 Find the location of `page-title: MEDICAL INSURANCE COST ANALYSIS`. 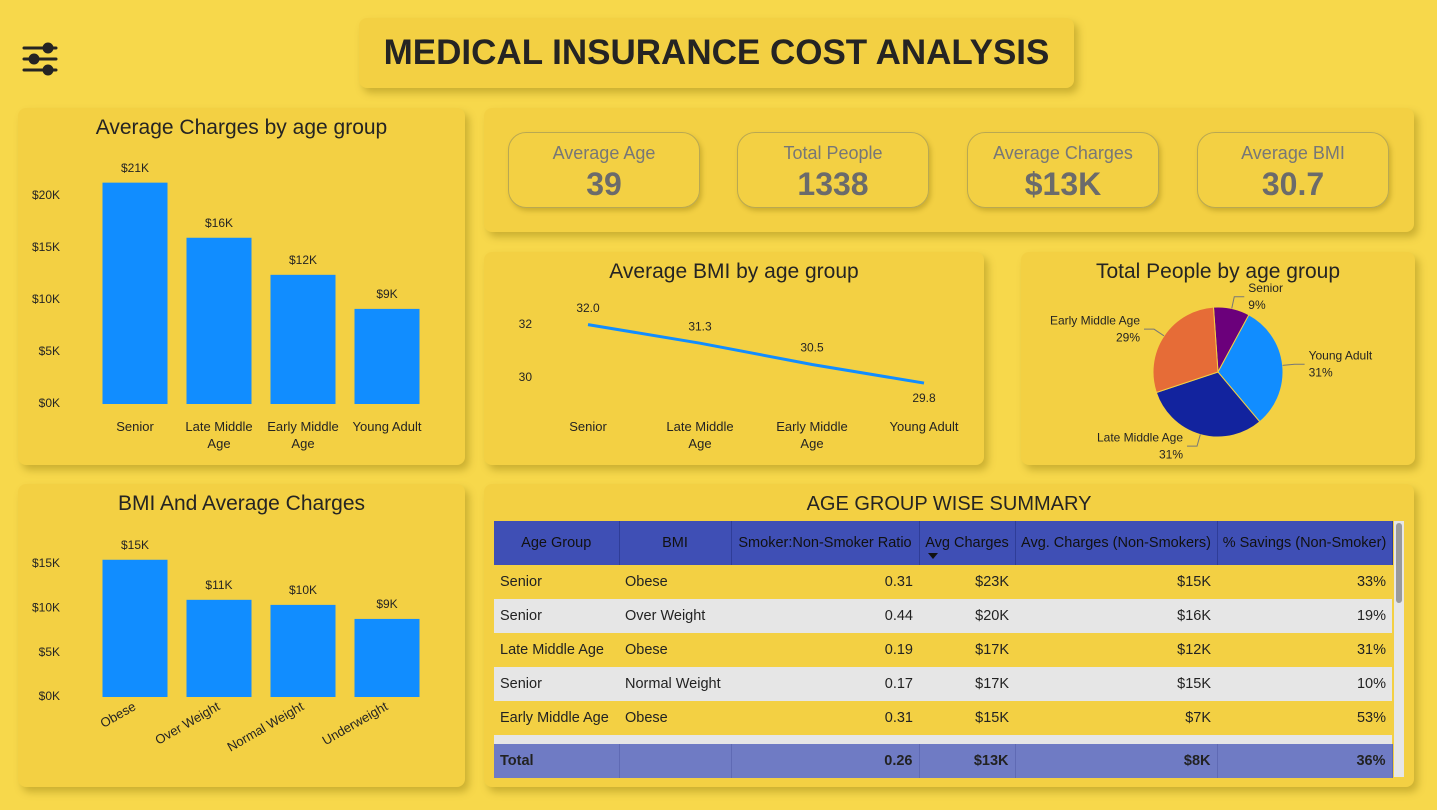

page-title: MEDICAL INSURANCE COST ANALYSIS is located at coordinates (716, 52).